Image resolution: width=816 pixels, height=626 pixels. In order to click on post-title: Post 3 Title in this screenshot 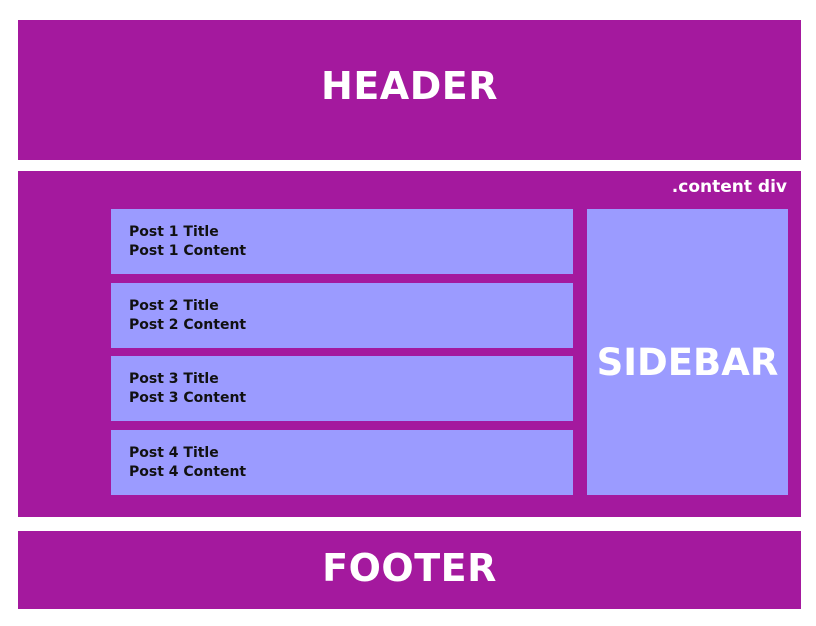, I will do `click(174, 379)`.